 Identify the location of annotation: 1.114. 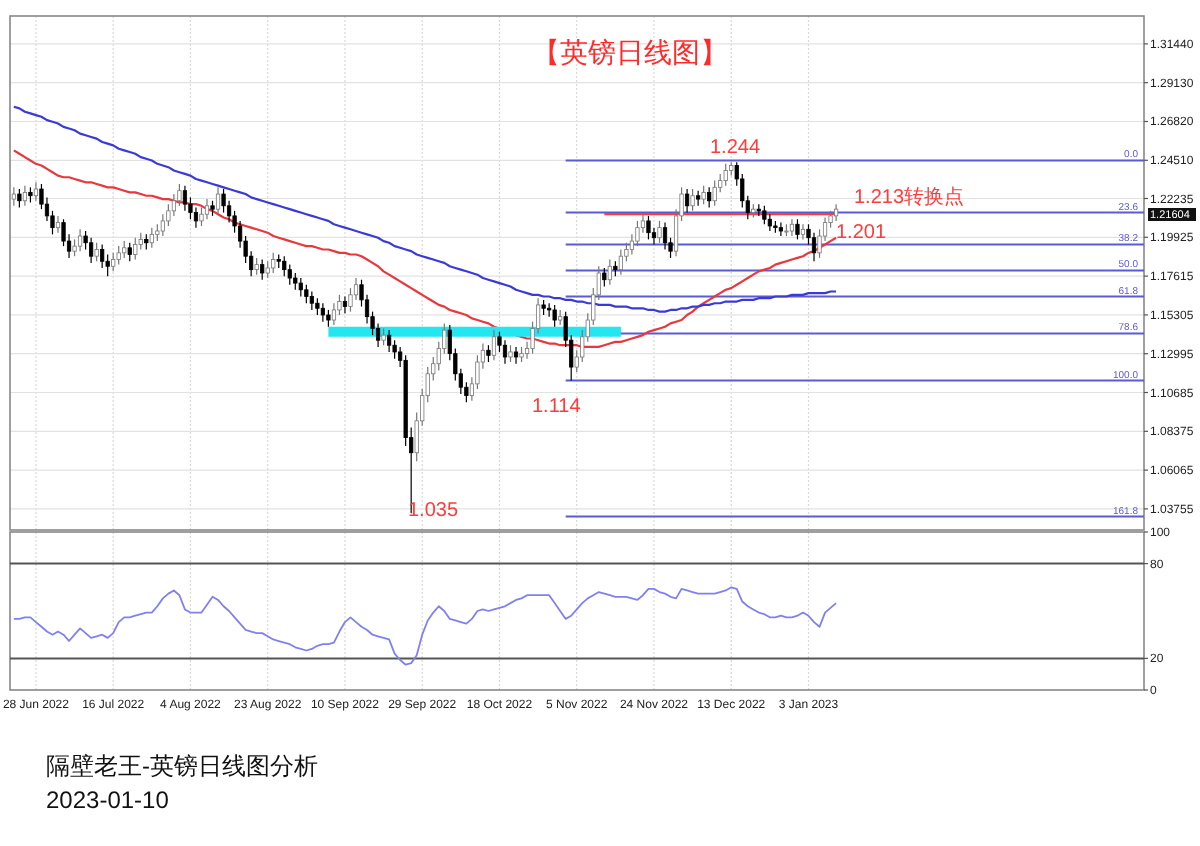
(557, 406).